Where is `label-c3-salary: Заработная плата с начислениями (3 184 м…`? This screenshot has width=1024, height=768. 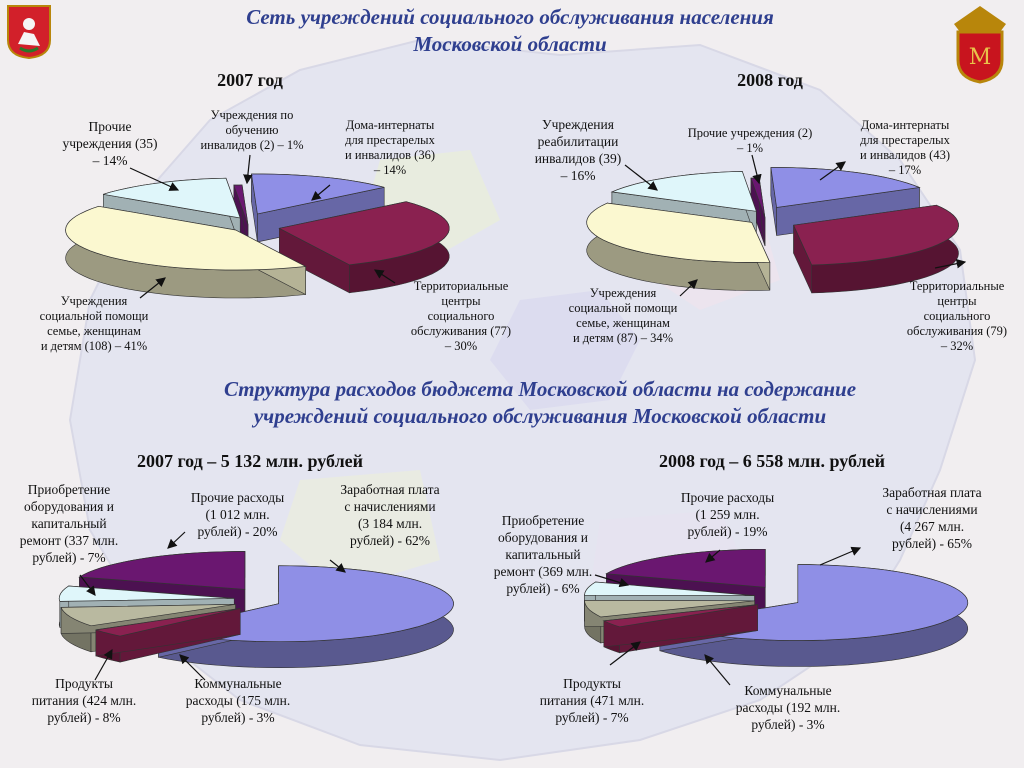
label-c3-salary: Заработная плата с начислениями (3 184 м… is located at coordinates (390, 515).